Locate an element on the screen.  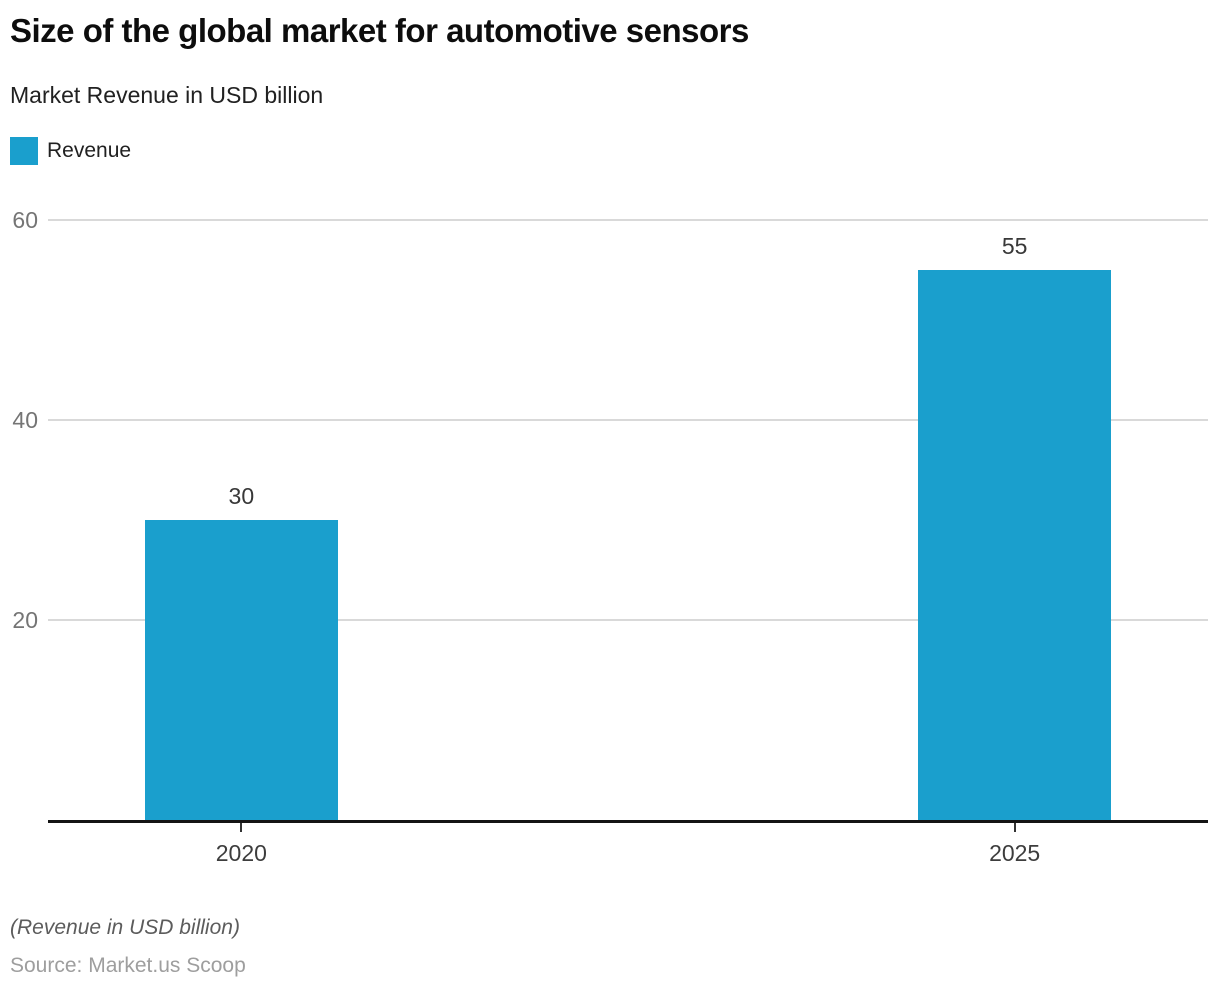
y-axis-tick-label: 20 is located at coordinates (25, 620).